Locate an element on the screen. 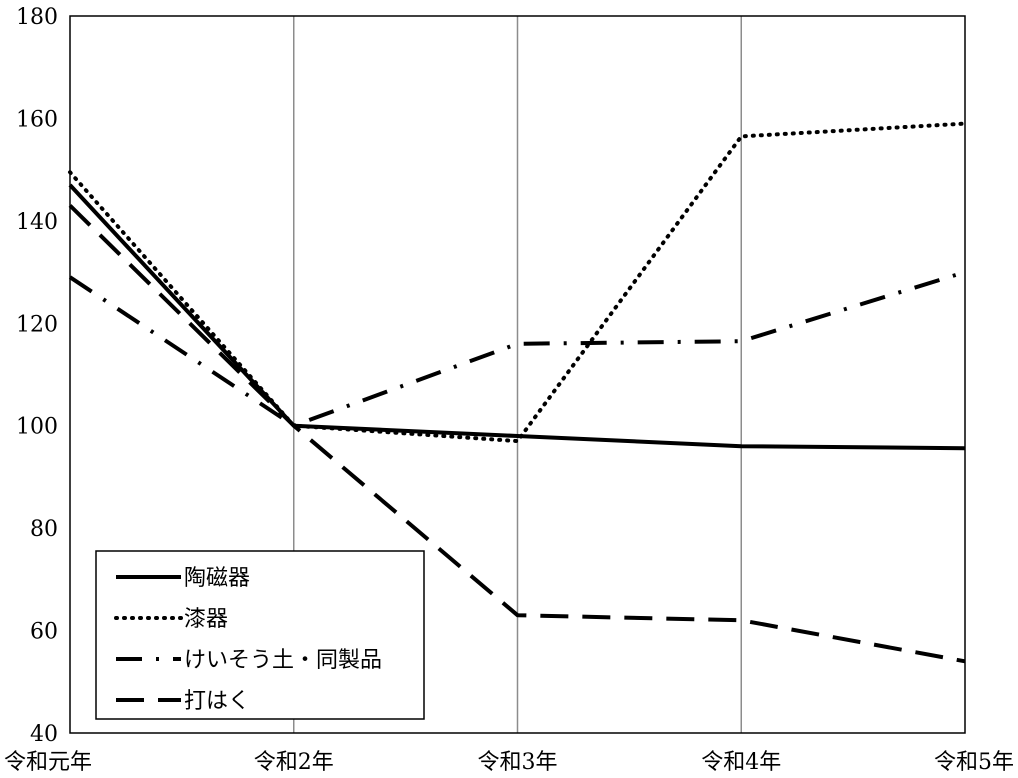 This screenshot has width=1018, height=778. legend-label-1: 陶磁器 is located at coordinates (217, 578).